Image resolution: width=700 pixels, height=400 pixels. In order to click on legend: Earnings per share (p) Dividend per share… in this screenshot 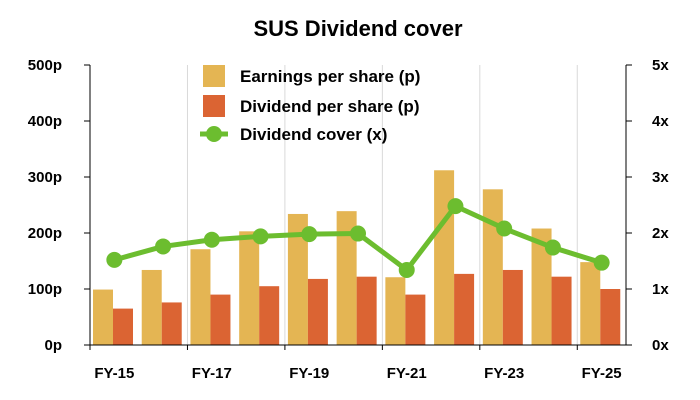, I will do `click(310, 104)`.